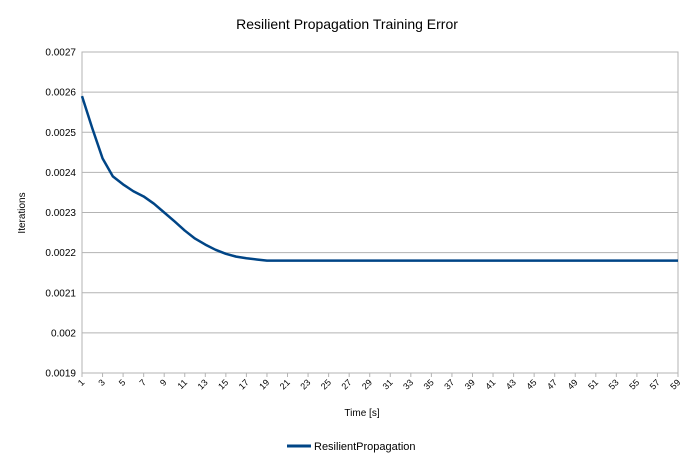 The image size is (695, 454). What do you see at coordinates (573, 384) in the screenshot?
I see `x-tick-label: 49` at bounding box center [573, 384].